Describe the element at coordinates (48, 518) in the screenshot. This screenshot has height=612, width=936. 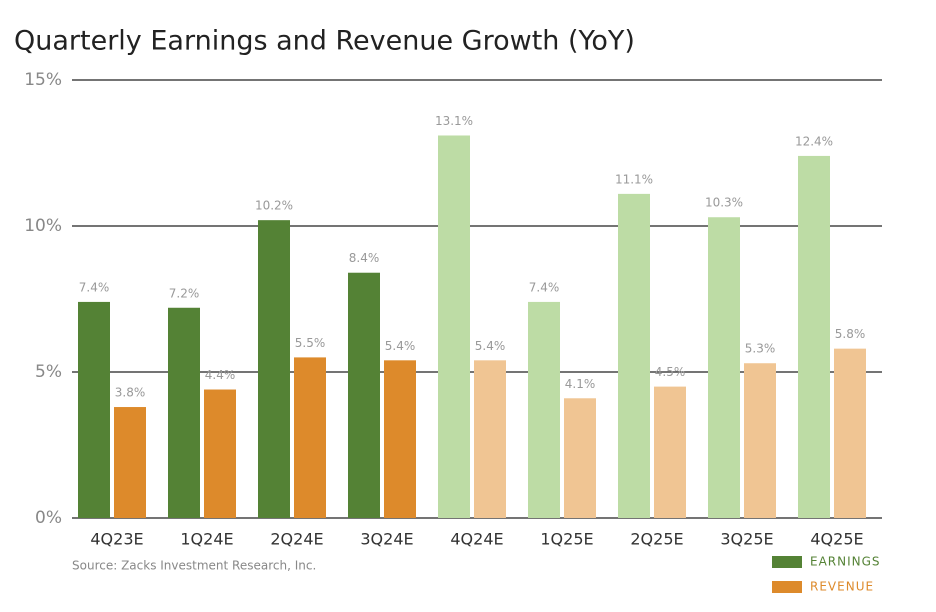
I see `y-tick-label: 0%` at that location.